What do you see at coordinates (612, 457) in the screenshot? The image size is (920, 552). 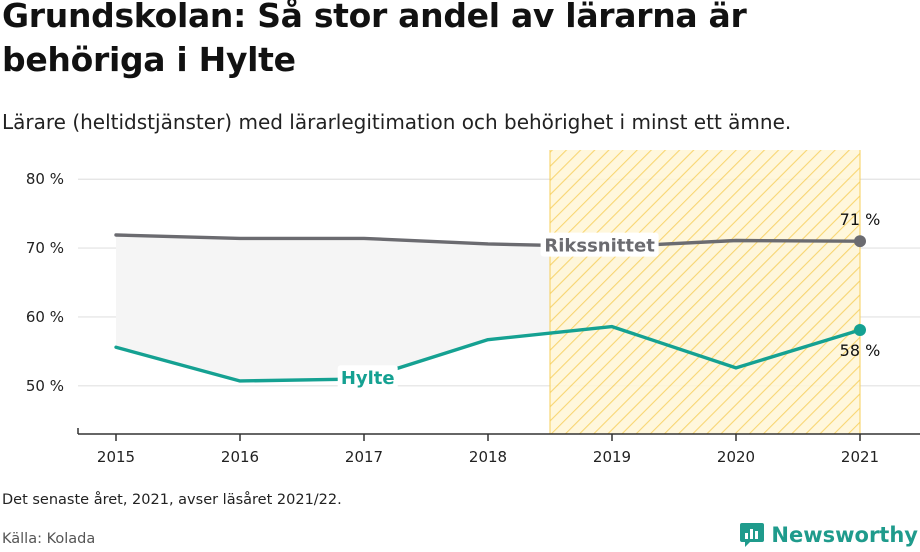 I see `x-tick-label: 2019` at bounding box center [612, 457].